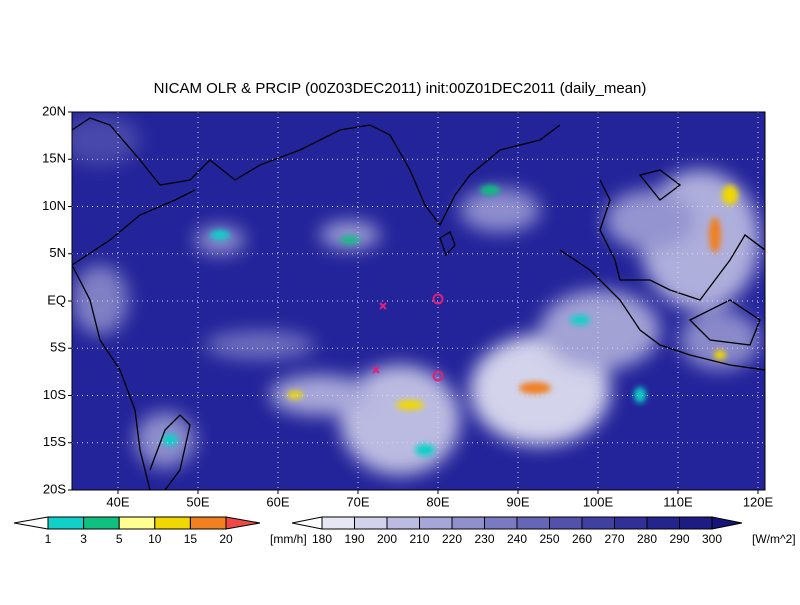 This screenshot has height=605, width=800. Describe the element at coordinates (774, 539) in the screenshot. I see `legend-unit: [W/m^2]` at that location.